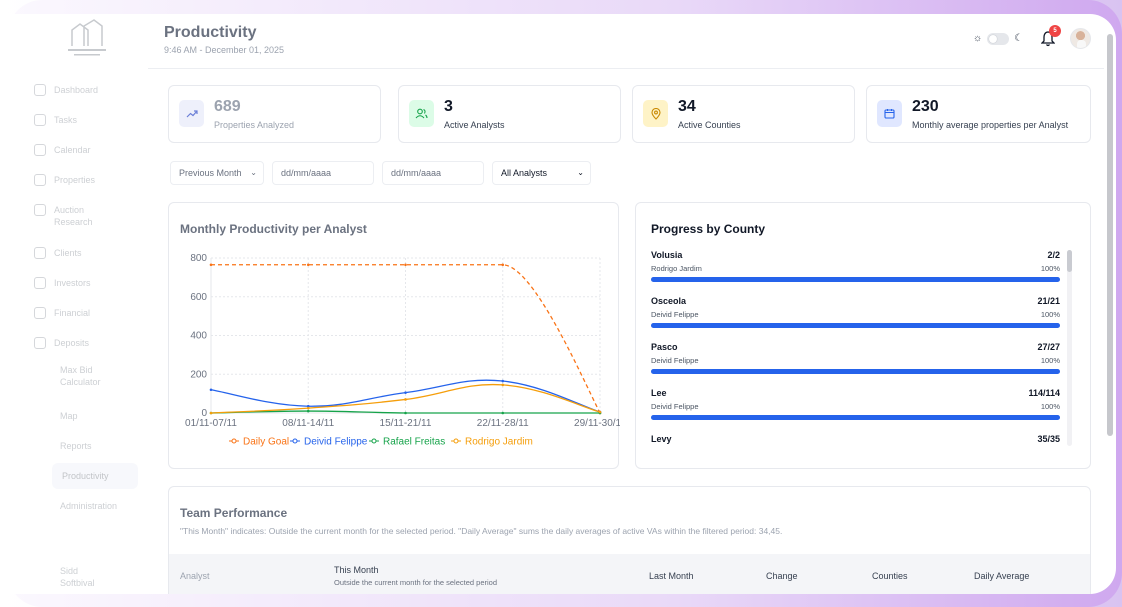 This screenshot has height=607, width=1122. Describe the element at coordinates (266, 442) in the screenshot. I see `legend-label: Daily Goal` at that location.